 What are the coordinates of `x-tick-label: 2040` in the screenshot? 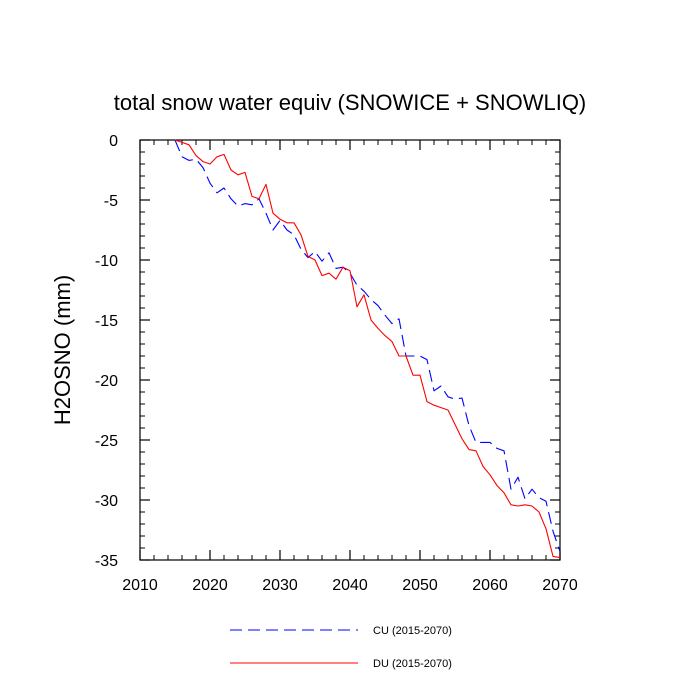 It's located at (350, 585).